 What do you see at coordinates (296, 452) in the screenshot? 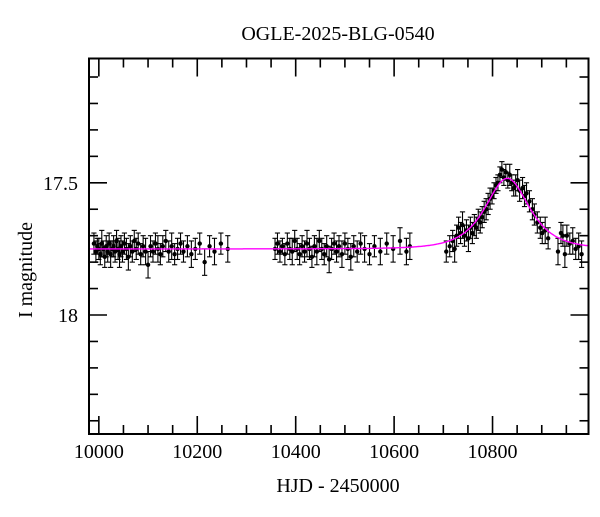
I see `x-tick-label: 10400` at bounding box center [296, 452].